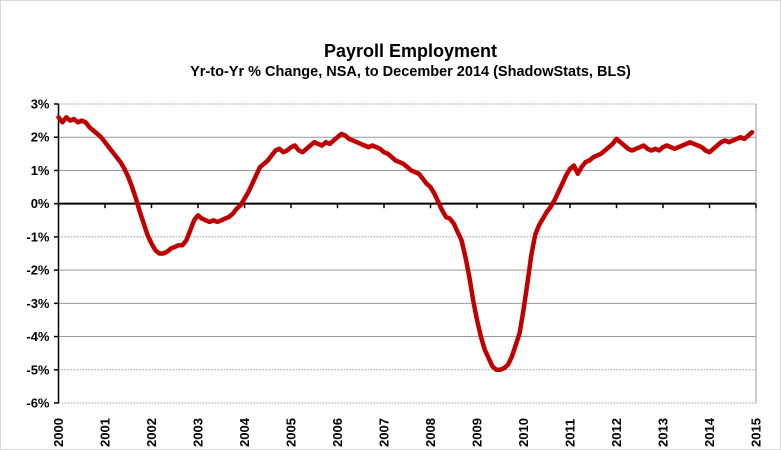  What do you see at coordinates (58, 432) in the screenshot?
I see `x-tick-label: 2000` at bounding box center [58, 432].